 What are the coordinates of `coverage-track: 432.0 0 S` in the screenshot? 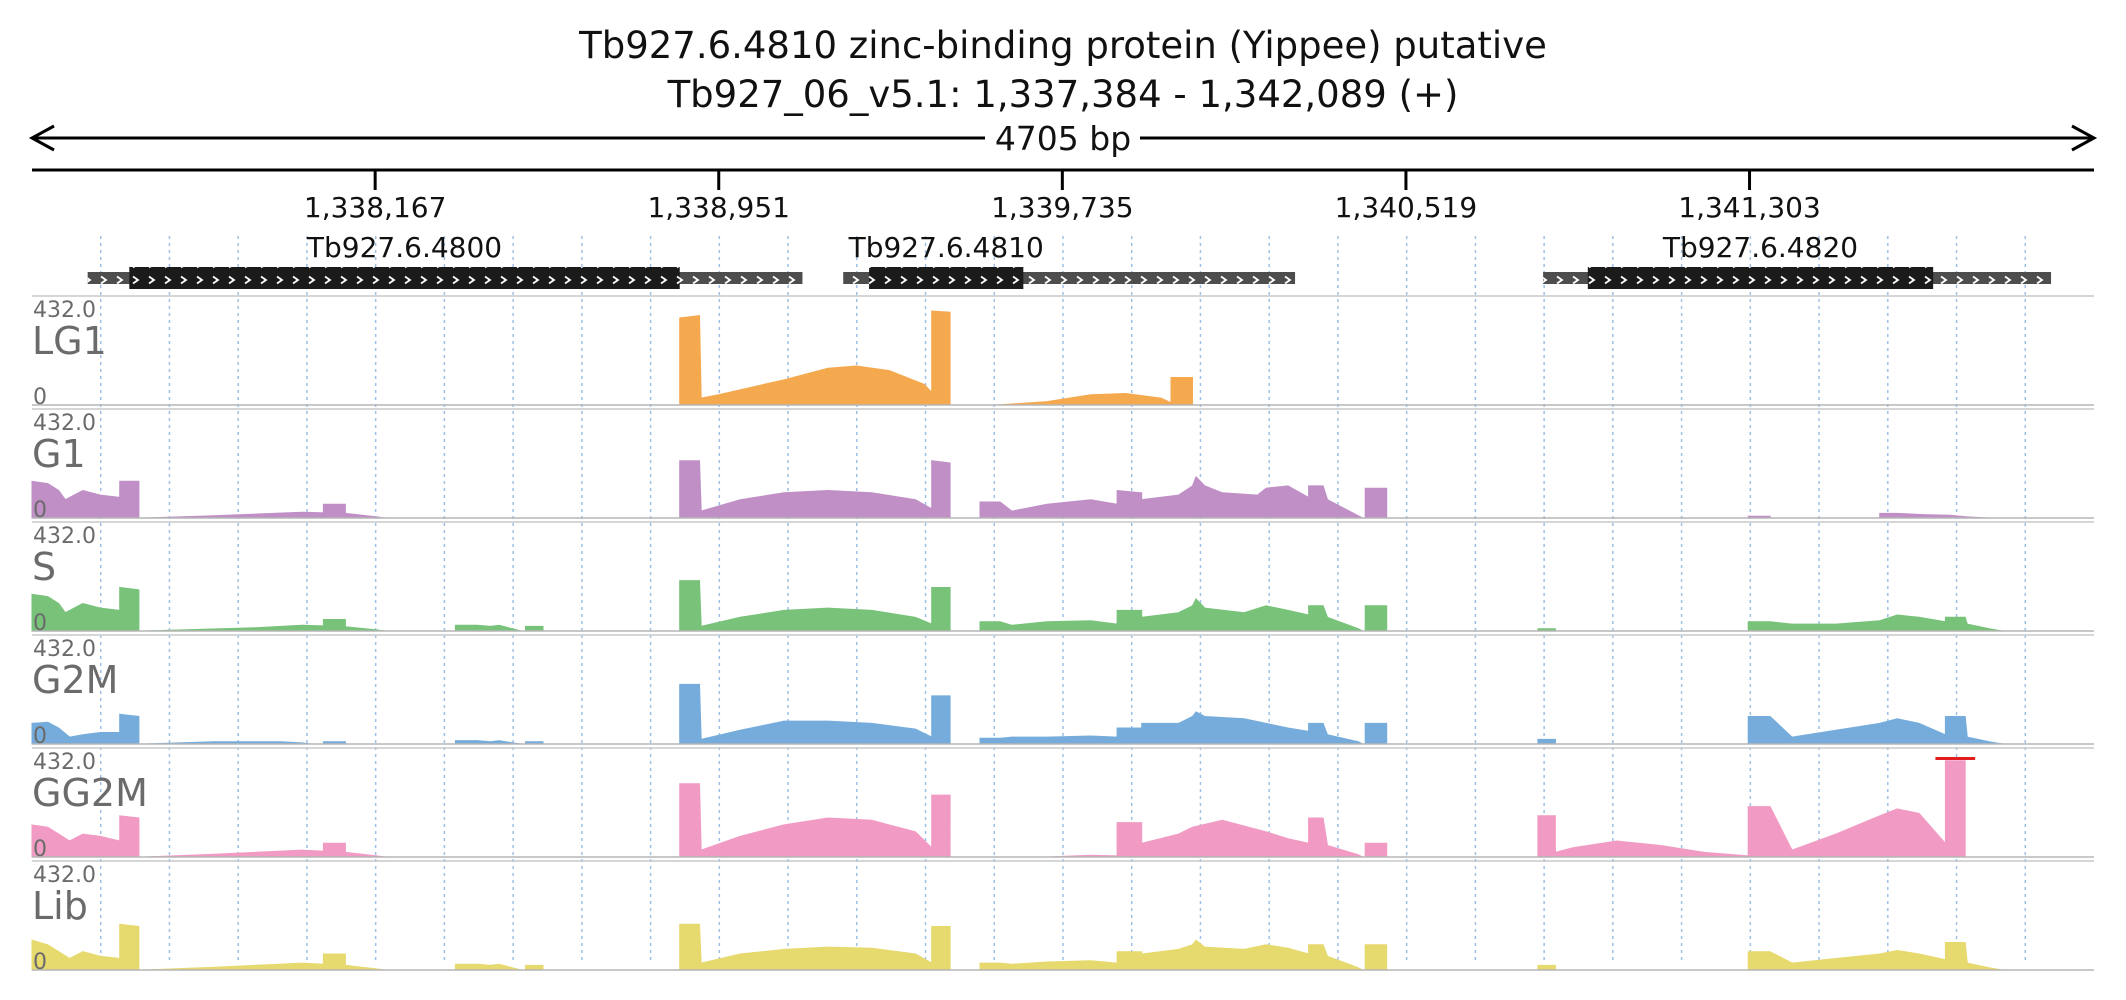 It's located at (1062, 578).